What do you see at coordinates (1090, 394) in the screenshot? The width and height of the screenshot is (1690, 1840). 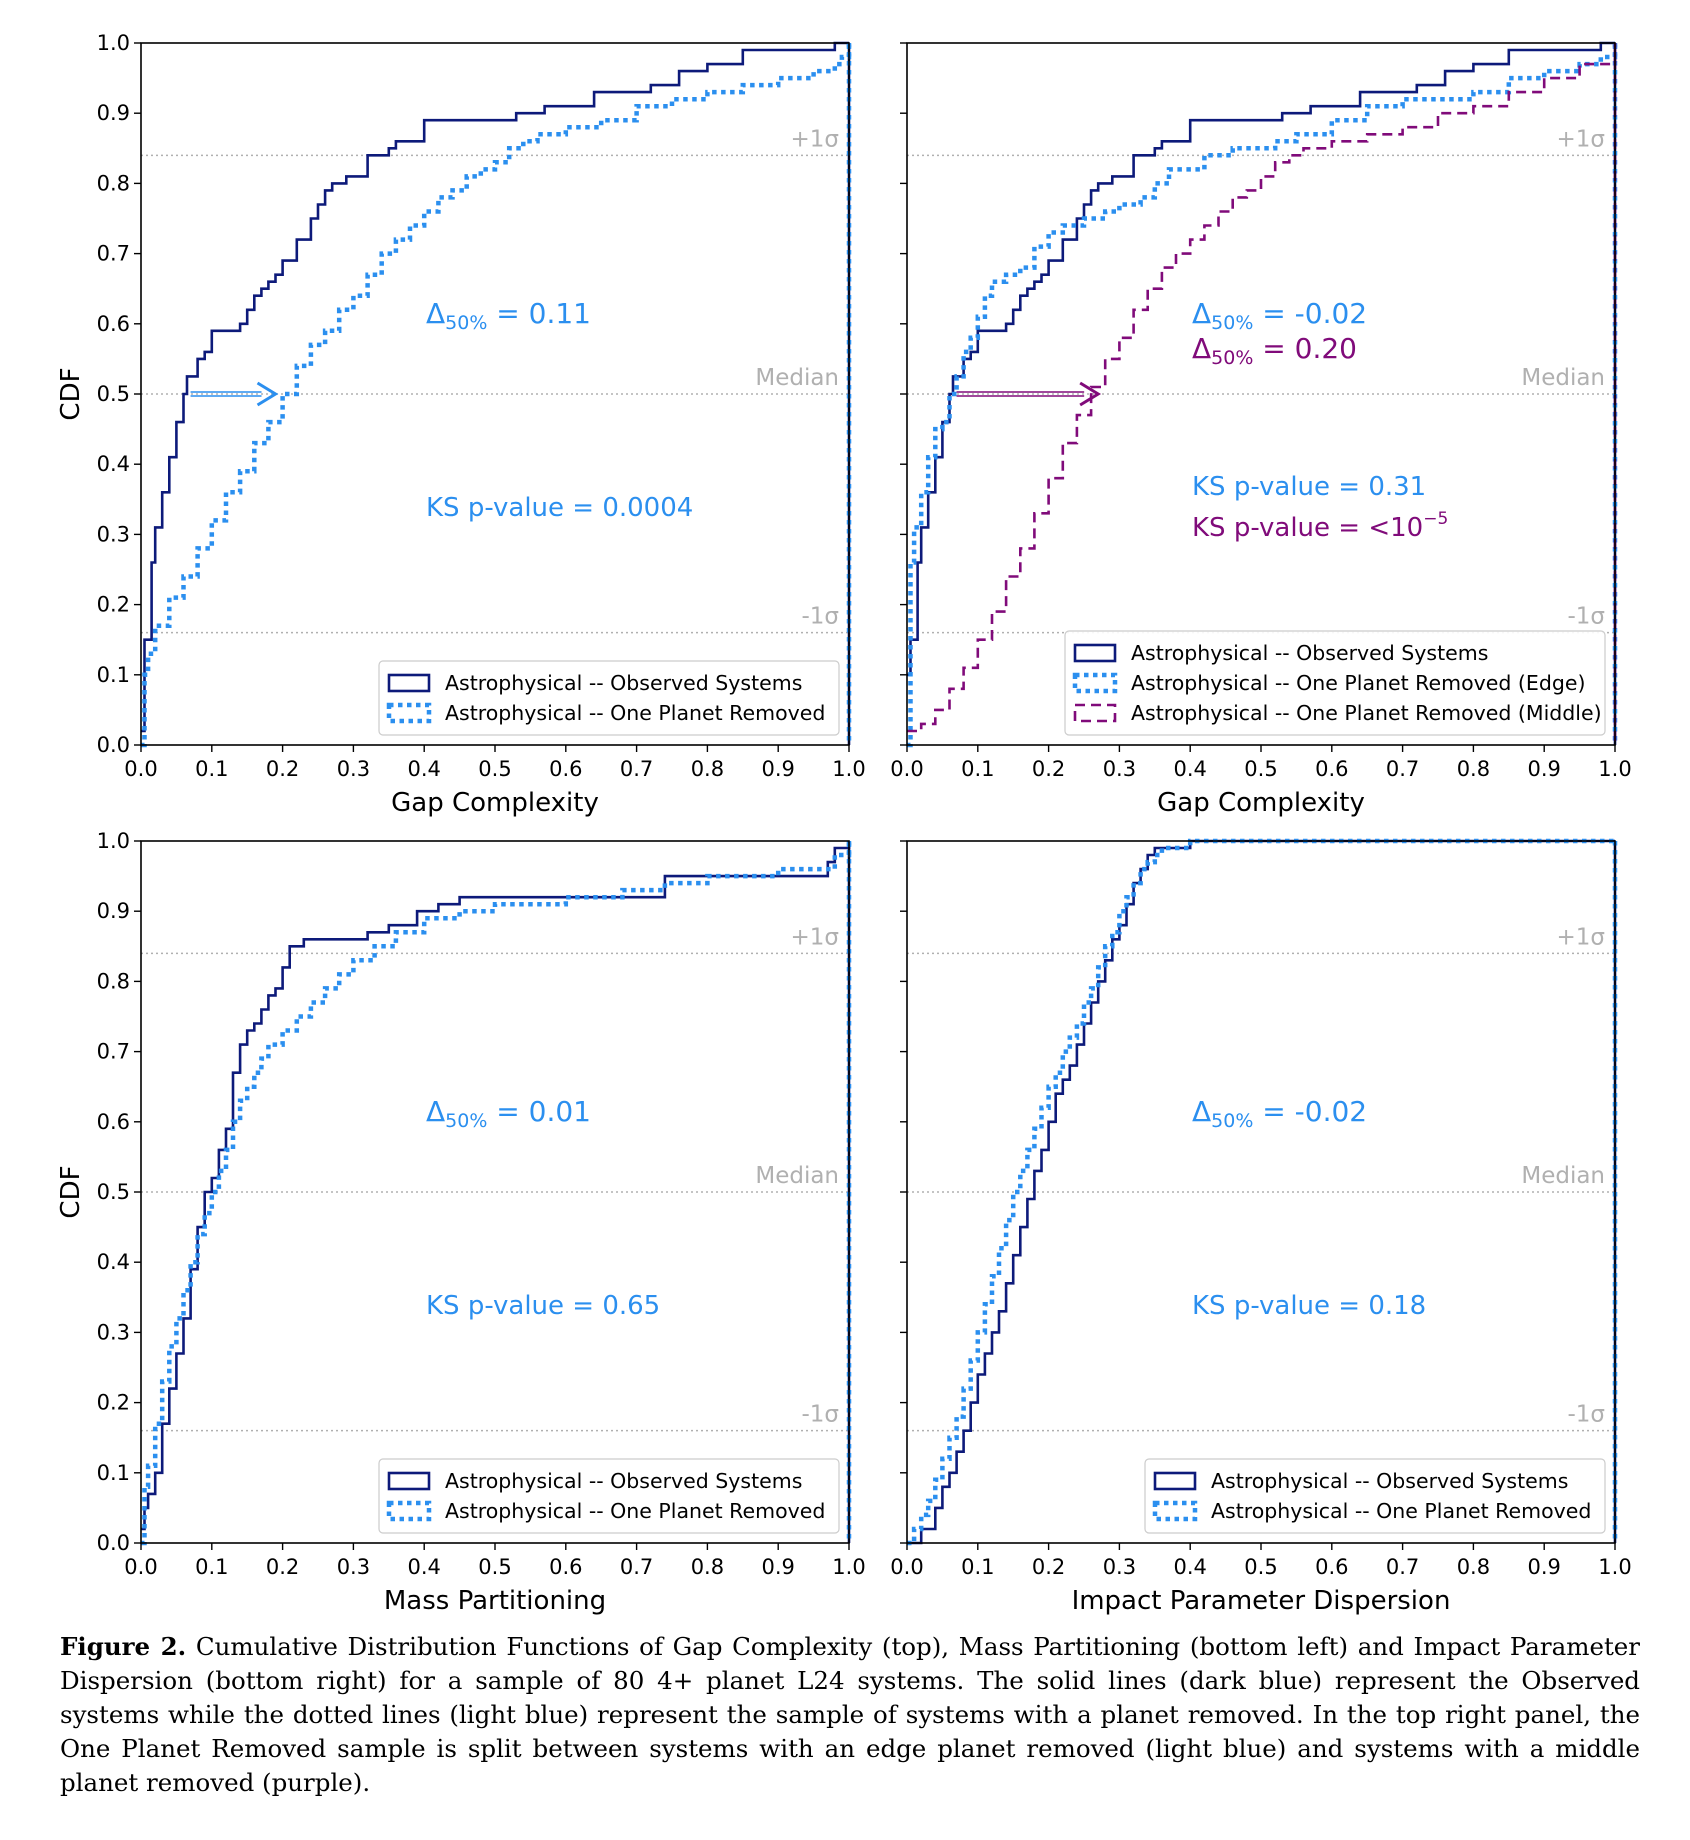 I see `median-shift-arrowhead` at bounding box center [1090, 394].